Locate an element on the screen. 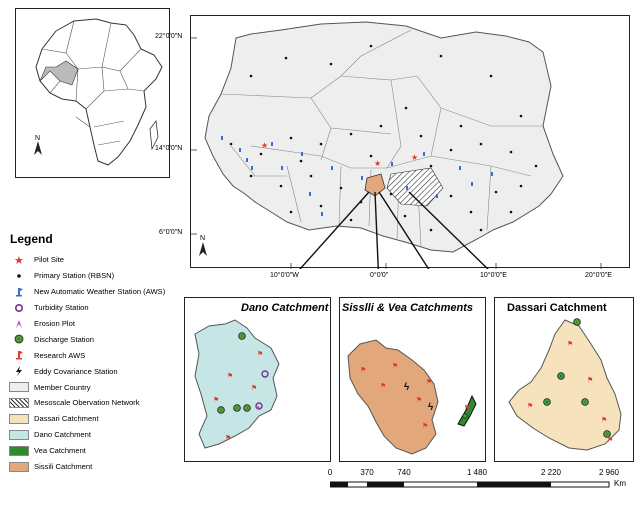 The height and width of the screenshot is (507, 640). lon-label-0: 0°0'0" is located at coordinates (379, 275).